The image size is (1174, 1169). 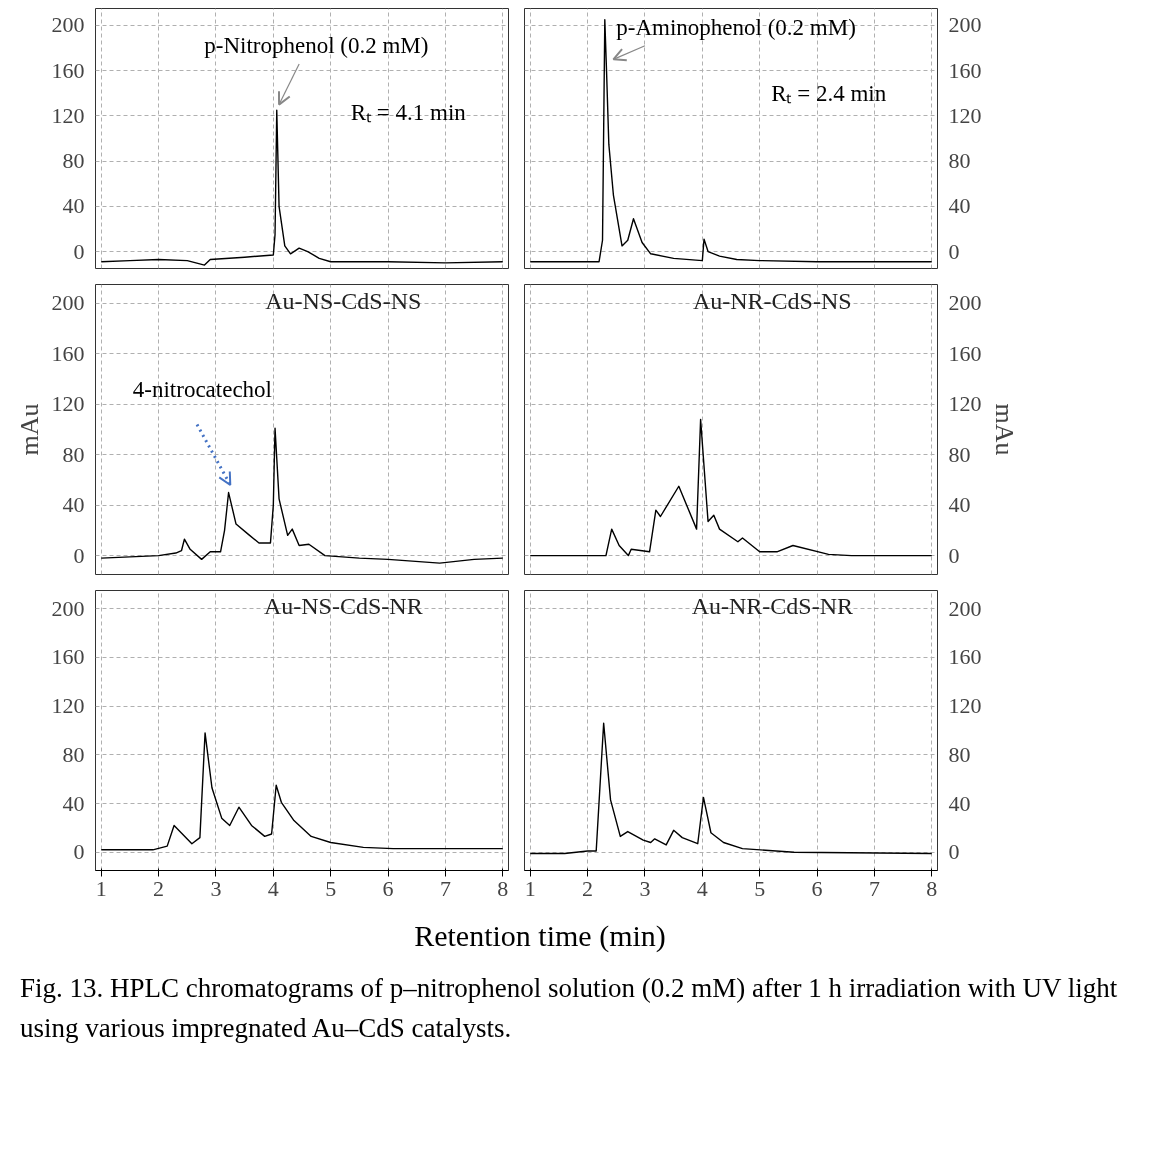 What do you see at coordinates (569, 1008) in the screenshot?
I see `caption: Fig. 13. HPLC chromatograms of p–nitrophenol solution (0.2 mM) after 1 h irradiation with UV light using various impregnated Au–CdS catalysts.` at bounding box center [569, 1008].